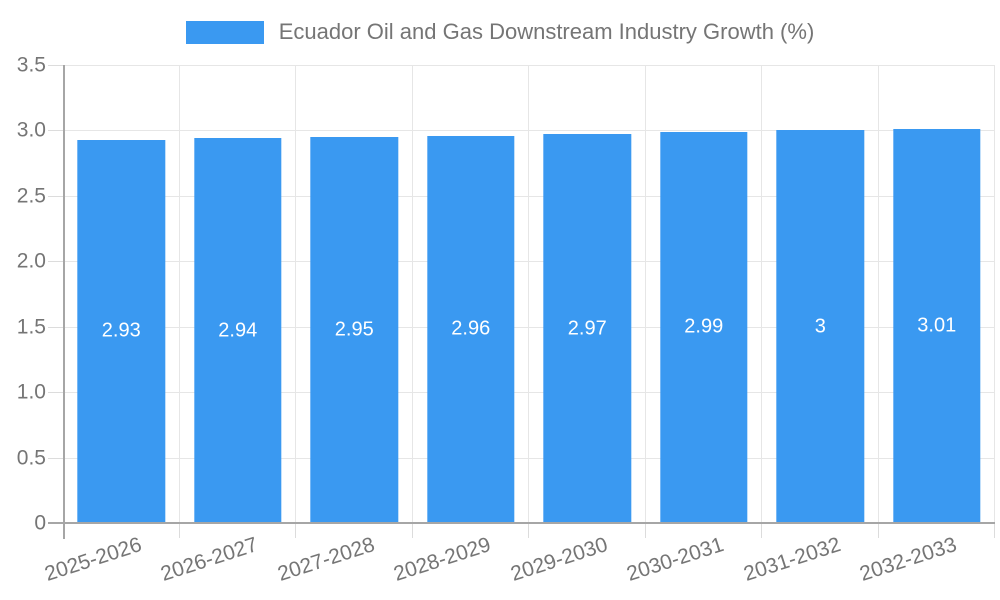 Image resolution: width=1000 pixels, height=600 pixels. Describe the element at coordinates (31, 458) in the screenshot. I see `y-tick-label: 0.5` at that location.